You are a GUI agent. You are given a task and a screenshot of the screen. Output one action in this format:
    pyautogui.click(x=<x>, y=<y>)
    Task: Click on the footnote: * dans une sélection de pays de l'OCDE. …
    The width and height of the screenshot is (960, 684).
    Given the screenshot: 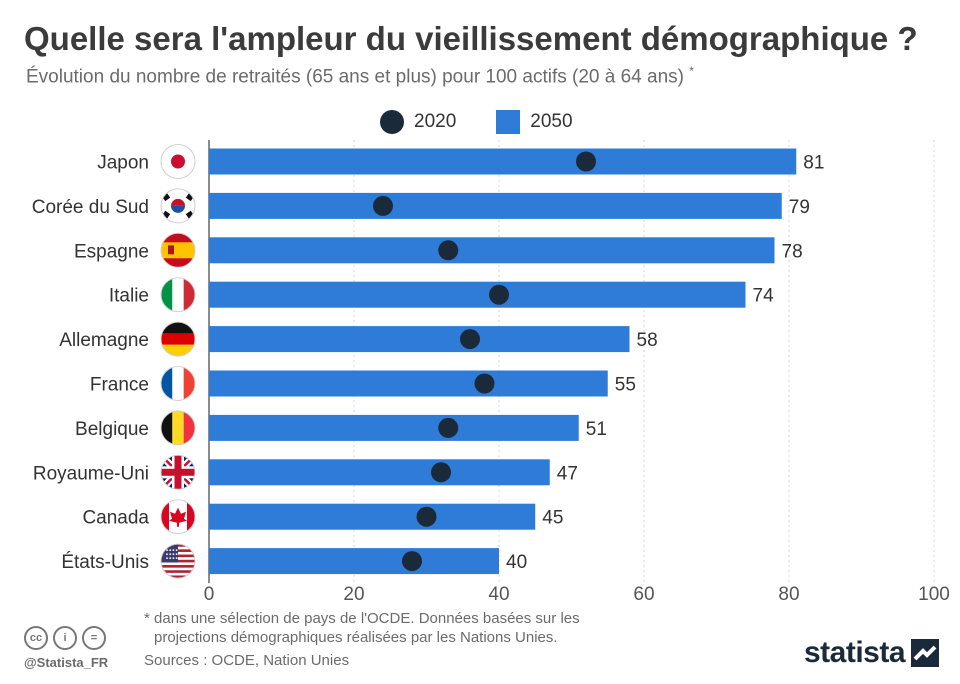 What is the action you would take?
    pyautogui.click(x=404, y=628)
    